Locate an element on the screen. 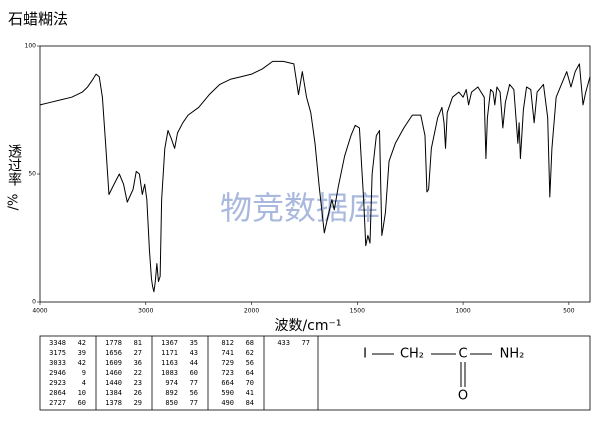 The image size is (595, 425). table-wavenumber: 1778 is located at coordinates (113, 343).